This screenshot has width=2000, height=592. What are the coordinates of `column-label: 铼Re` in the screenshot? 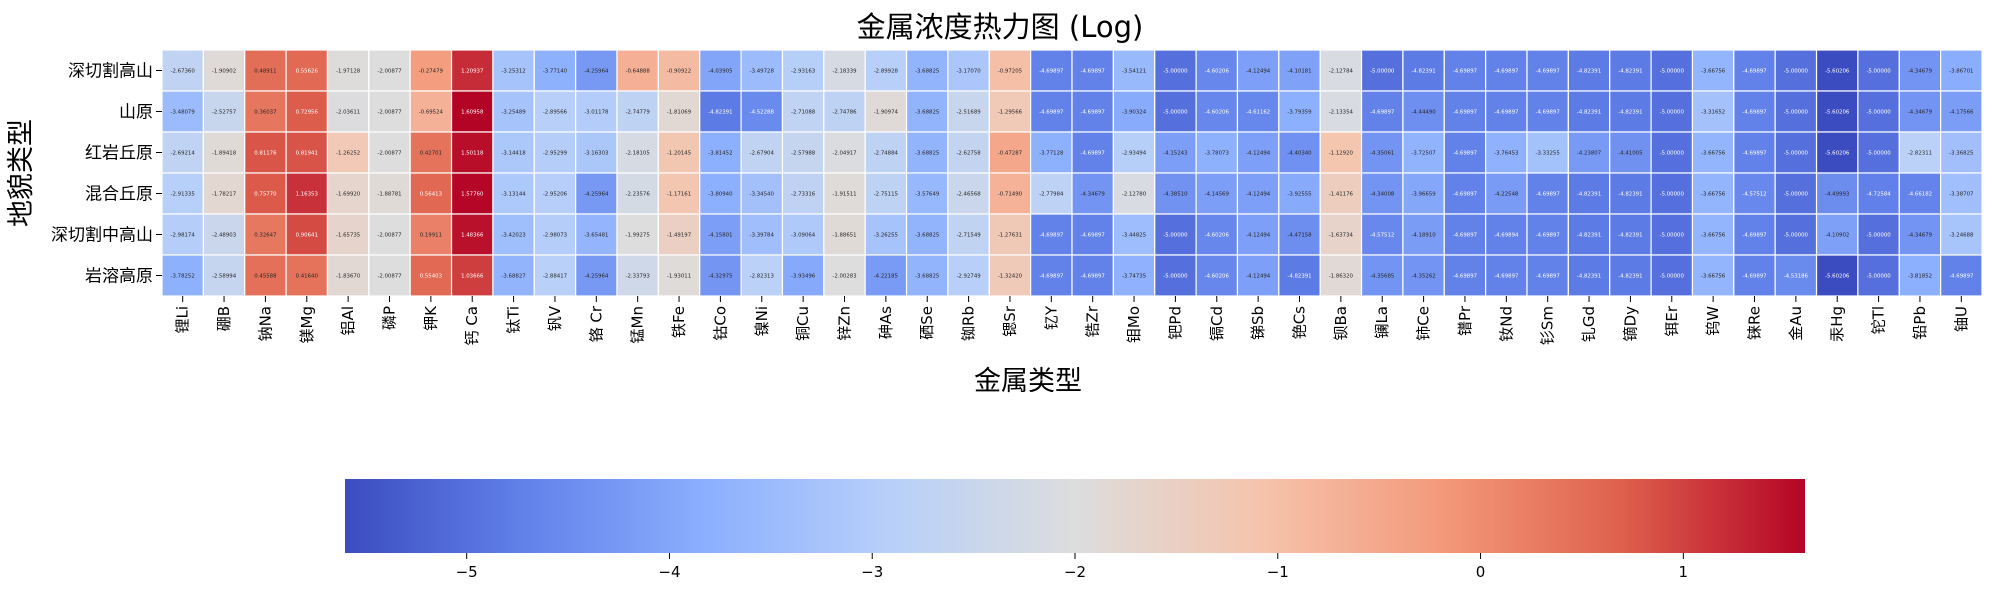 It's located at (1755, 323).